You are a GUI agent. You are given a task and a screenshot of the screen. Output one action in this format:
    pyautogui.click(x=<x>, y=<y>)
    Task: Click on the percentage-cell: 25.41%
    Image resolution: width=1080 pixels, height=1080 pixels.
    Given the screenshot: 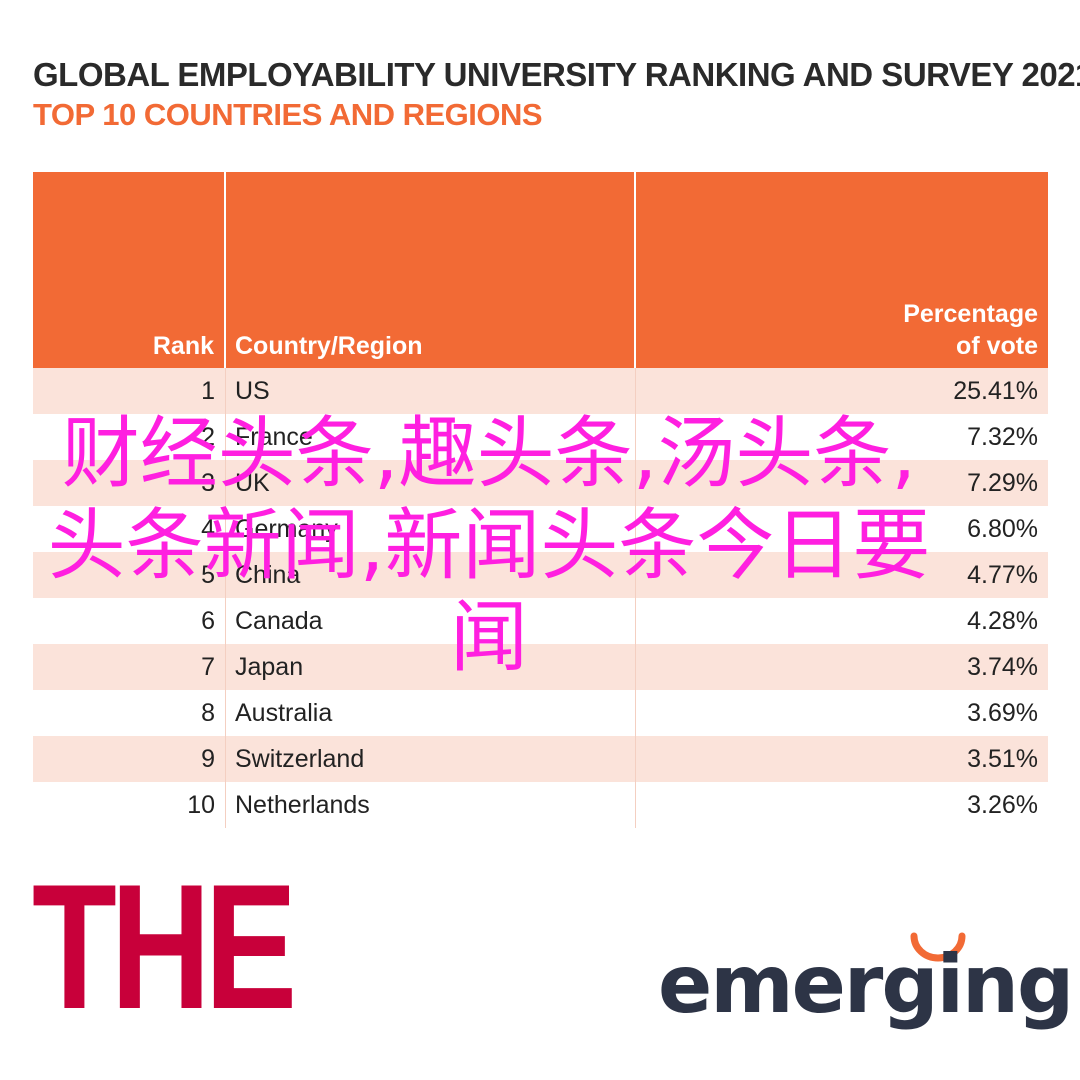 What is the action you would take?
    pyautogui.click(x=995, y=390)
    